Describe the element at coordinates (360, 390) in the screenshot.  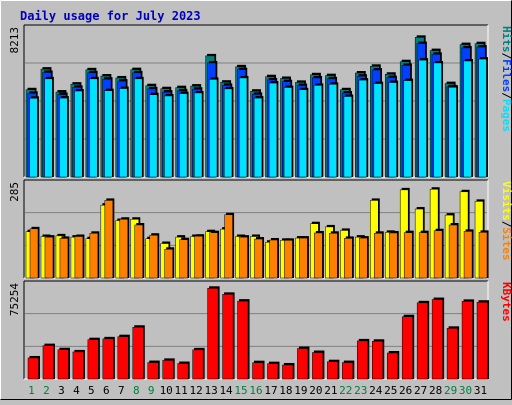
I see `x-tick-label-day-23: 23` at that location.